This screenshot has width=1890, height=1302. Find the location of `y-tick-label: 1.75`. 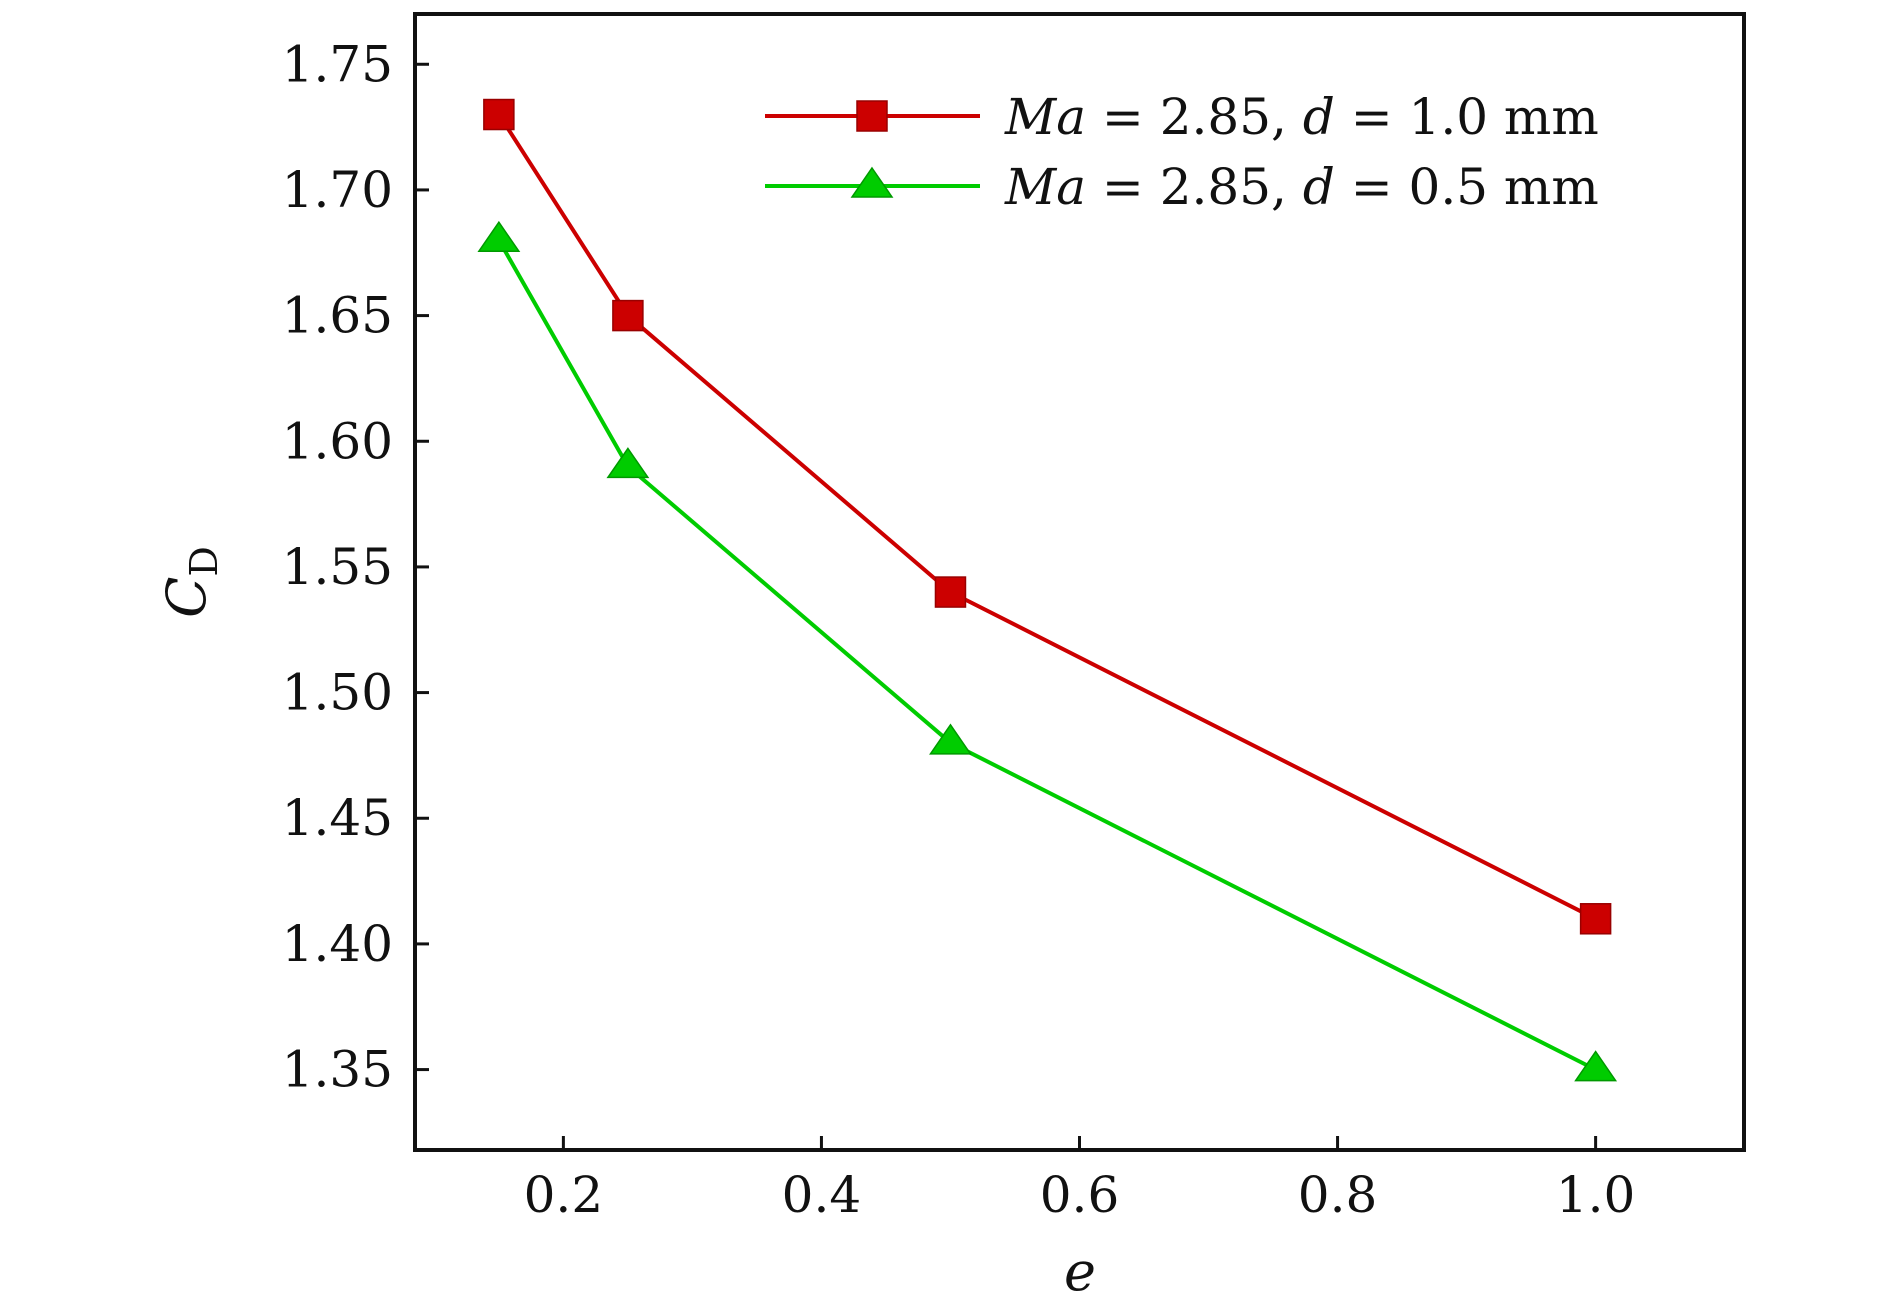

y-tick-label: 1.75 is located at coordinates (337, 64).